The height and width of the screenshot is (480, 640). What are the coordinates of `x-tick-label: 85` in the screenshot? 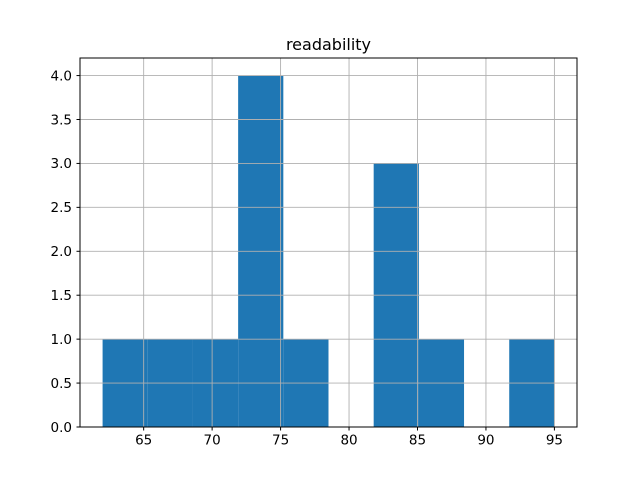 It's located at (417, 441).